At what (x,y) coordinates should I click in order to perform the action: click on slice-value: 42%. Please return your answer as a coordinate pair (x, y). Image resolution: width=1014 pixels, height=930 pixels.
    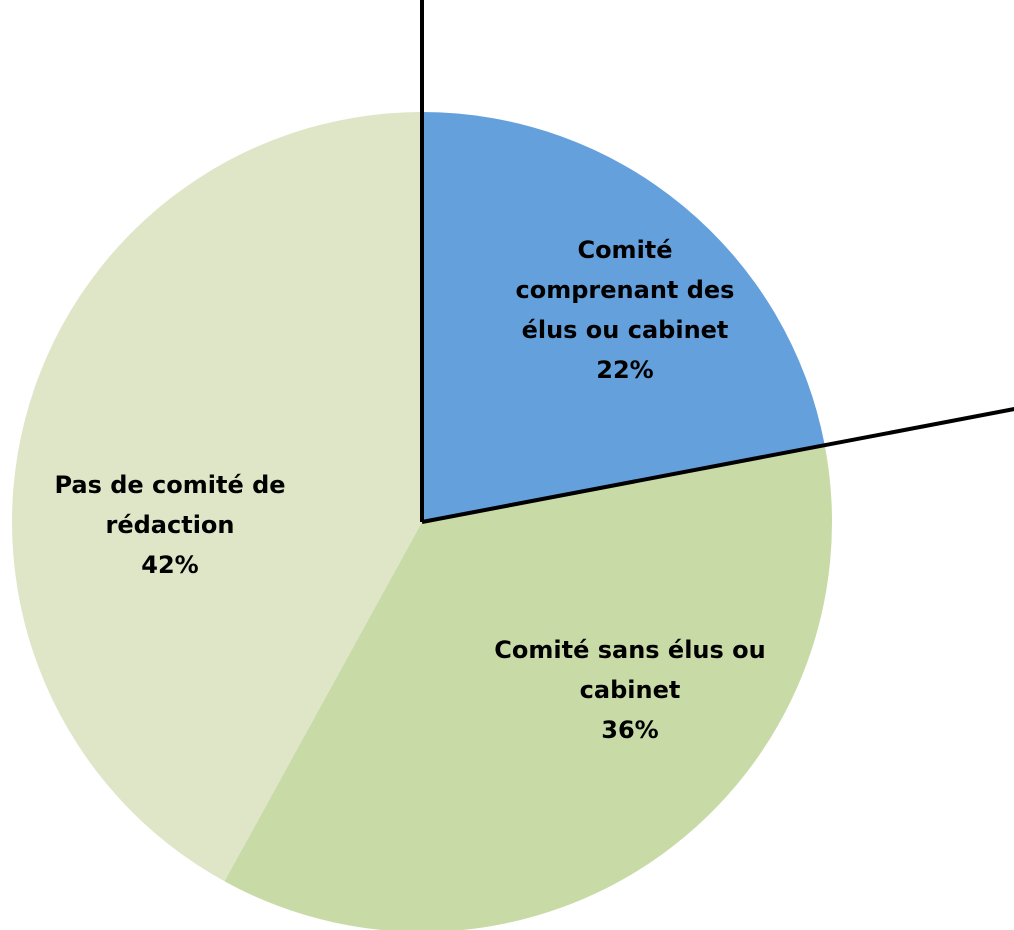
    Looking at the image, I should click on (170, 565).